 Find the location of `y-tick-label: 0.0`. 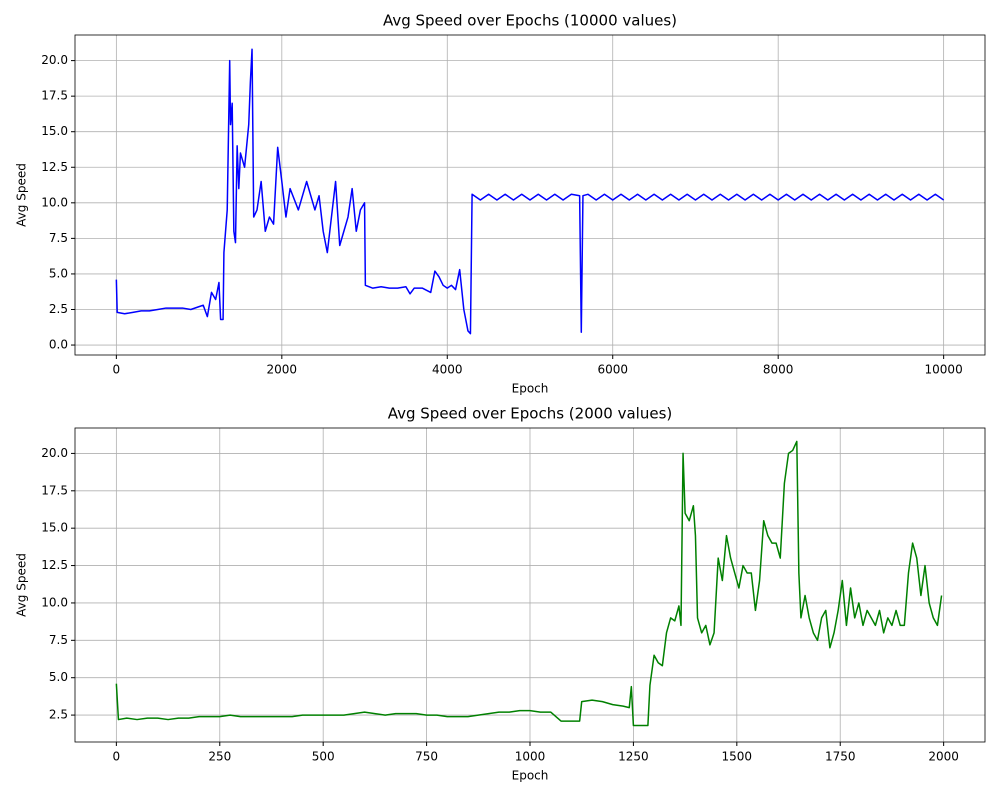

y-tick-label: 0.0 is located at coordinates (58, 345).